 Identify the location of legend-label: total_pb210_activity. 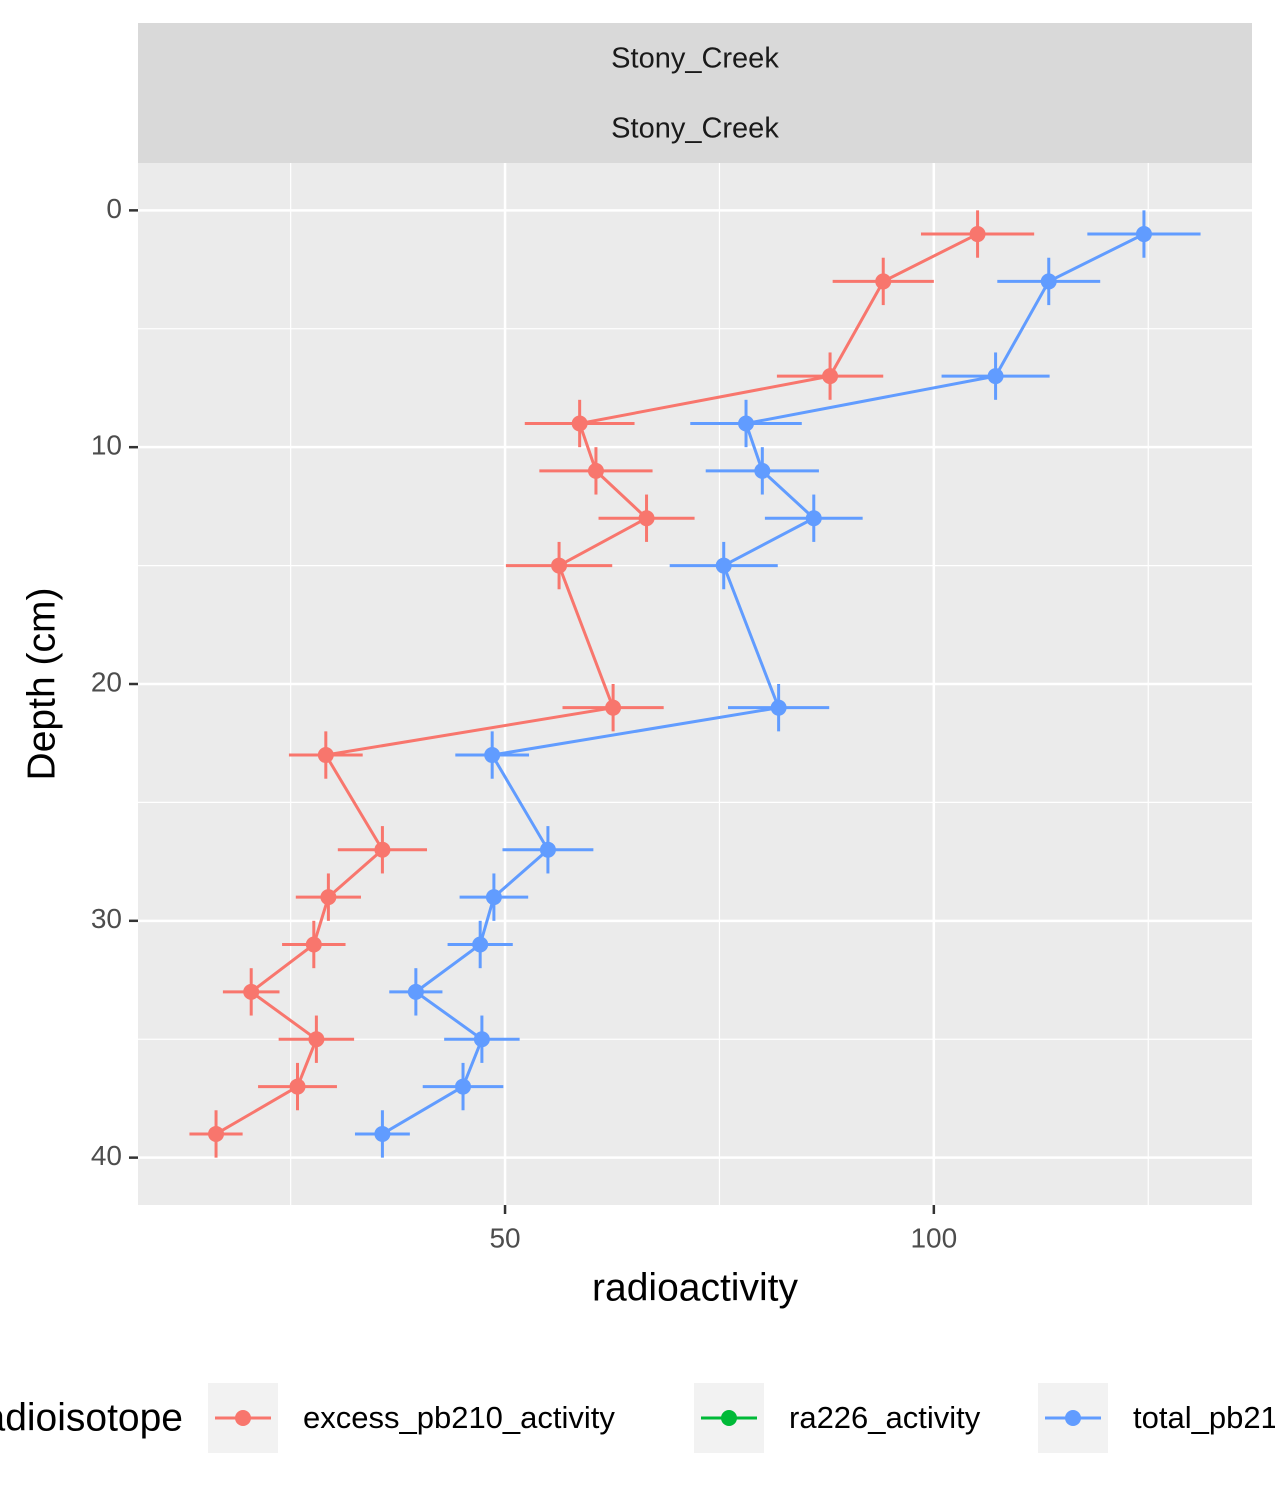
(1204, 1417).